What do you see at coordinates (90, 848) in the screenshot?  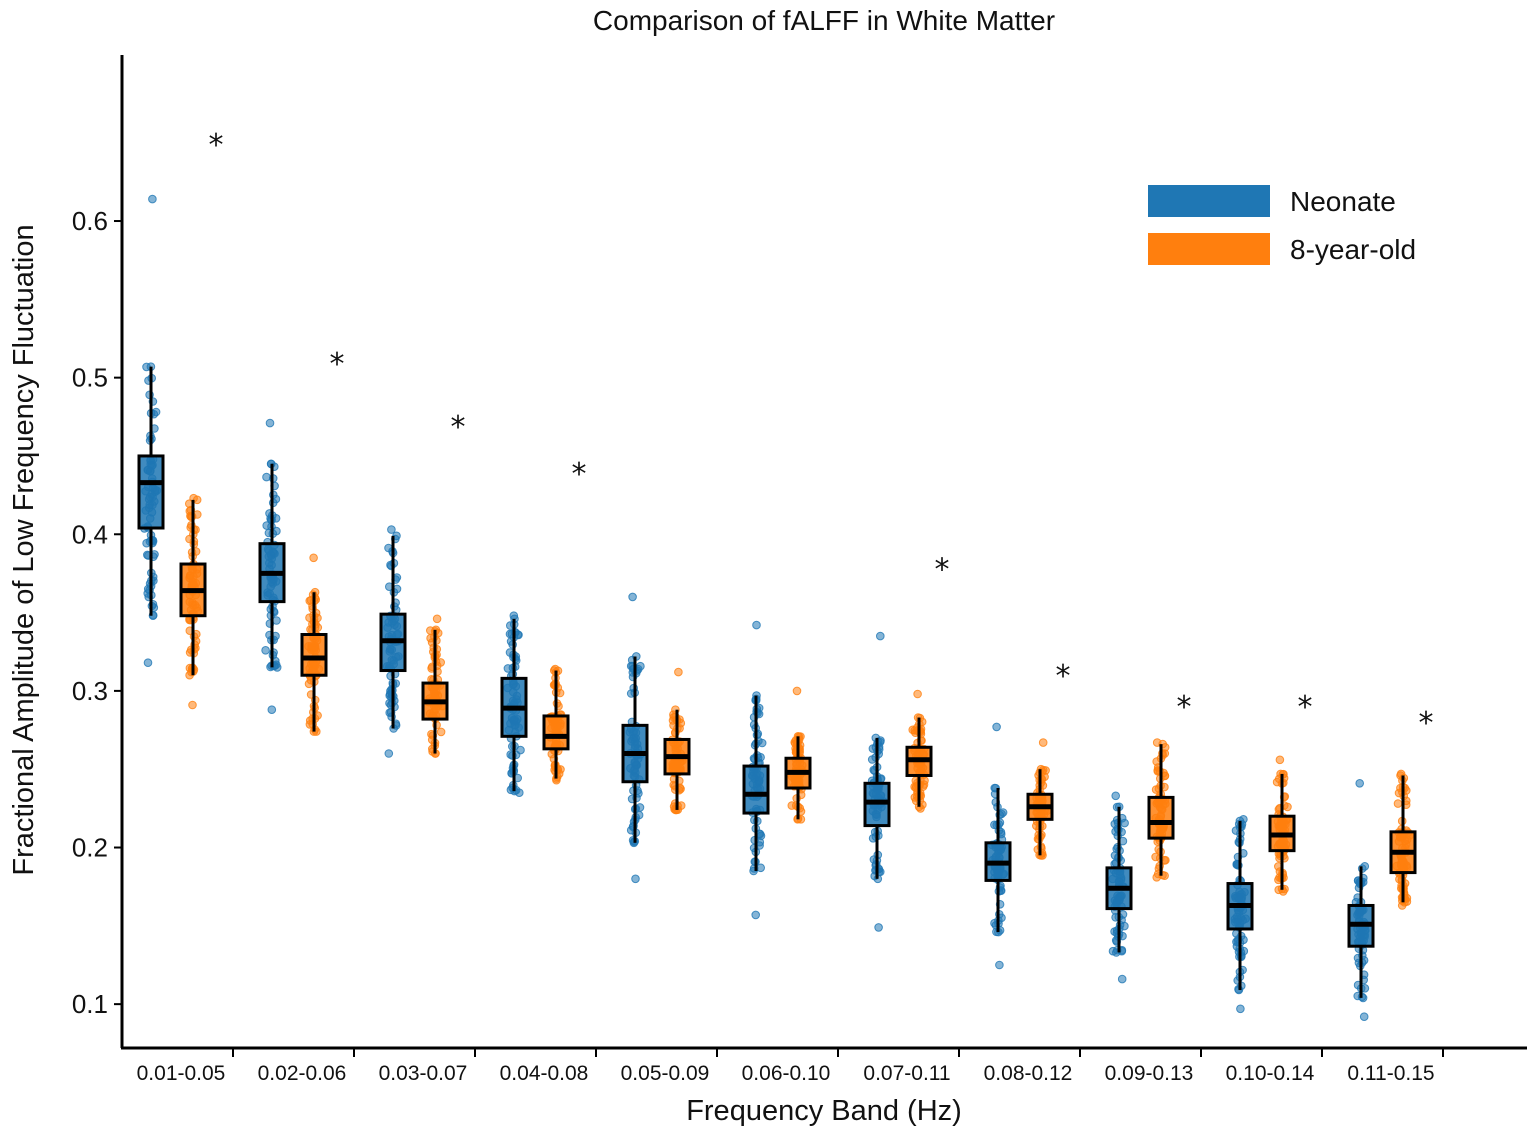 I see `y-tick-label: 0.2` at bounding box center [90, 848].